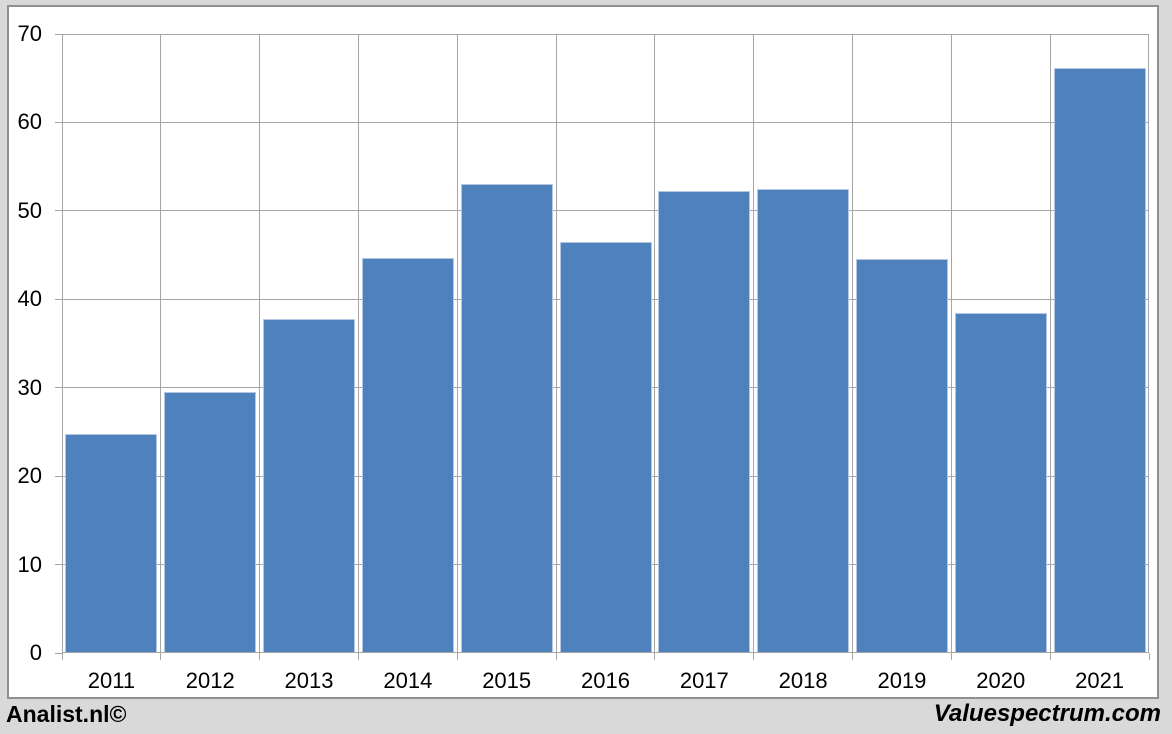 This screenshot has width=1172, height=734. Describe the element at coordinates (506, 418) in the screenshot. I see `bar-2015` at that location.